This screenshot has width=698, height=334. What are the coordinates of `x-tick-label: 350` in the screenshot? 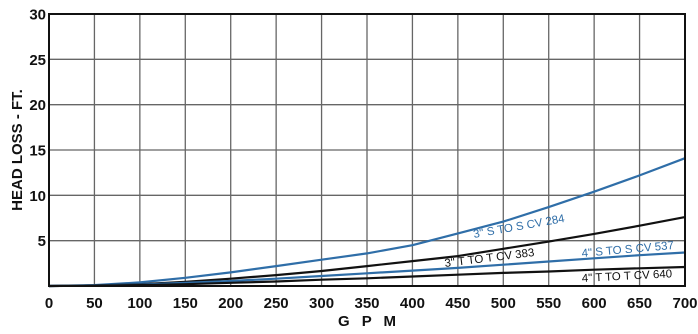 It's located at (366, 303).